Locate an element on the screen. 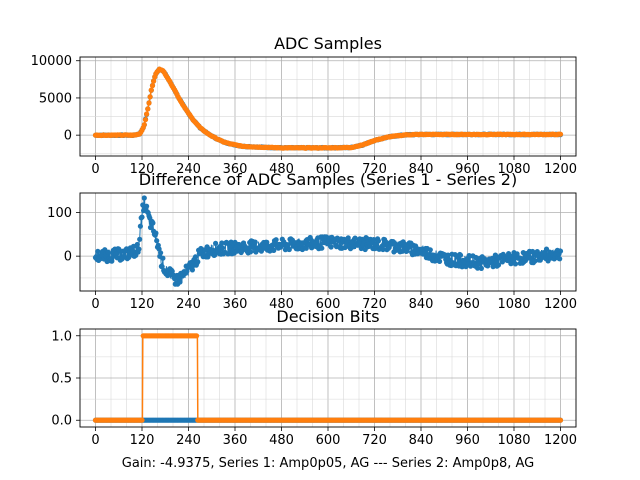  x-tick-label: 120 is located at coordinates (142, 169).